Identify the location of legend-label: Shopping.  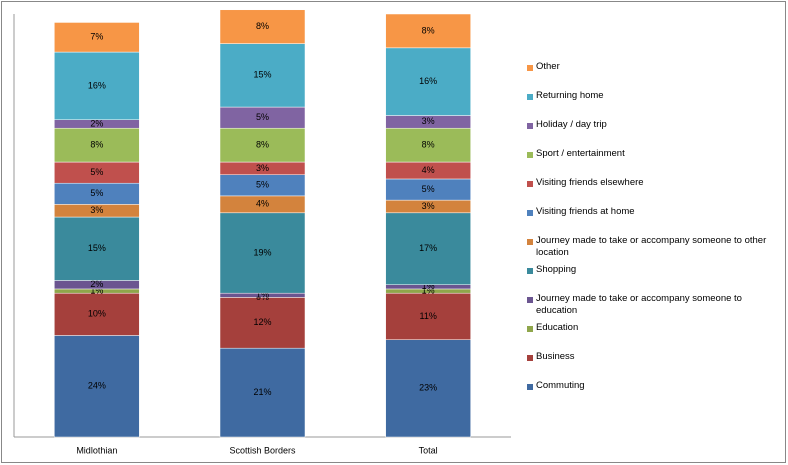
(556, 269).